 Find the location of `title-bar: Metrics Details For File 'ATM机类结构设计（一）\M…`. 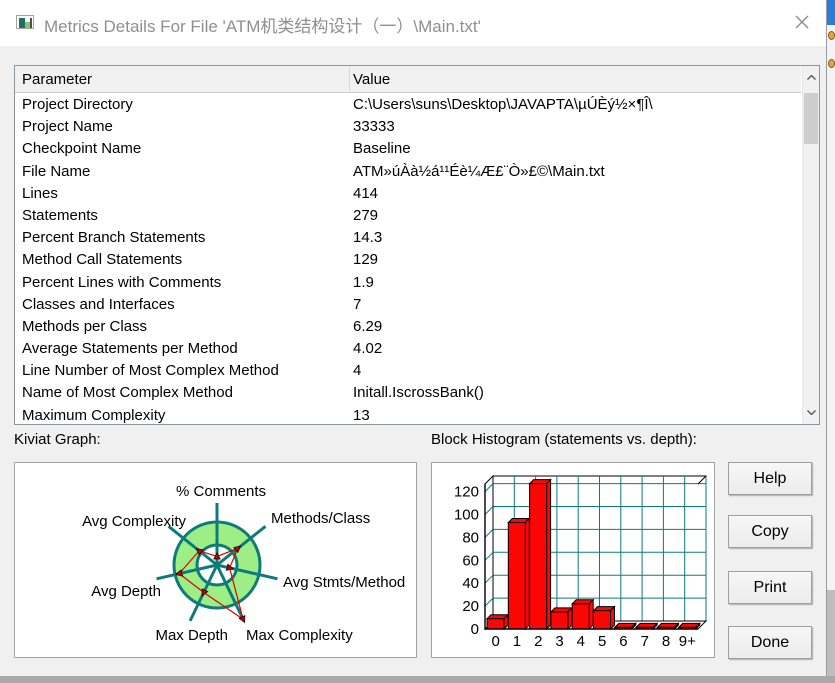

title-bar: Metrics Details For File 'ATM机类结构设计（一）\M… is located at coordinates (413, 23).